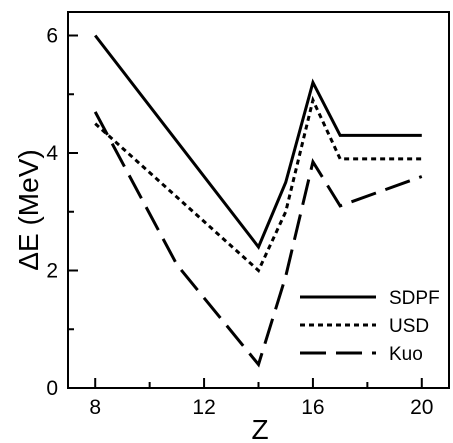 This screenshot has height=443, width=453. Describe the element at coordinates (52, 36) in the screenshot. I see `y-tick-label: 6` at that location.